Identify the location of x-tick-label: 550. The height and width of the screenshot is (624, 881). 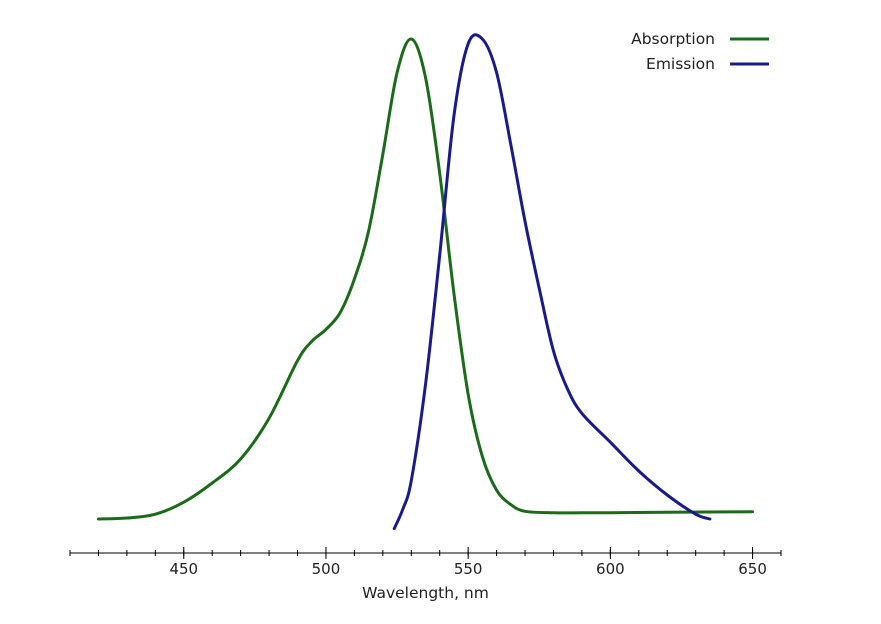
(468, 569).